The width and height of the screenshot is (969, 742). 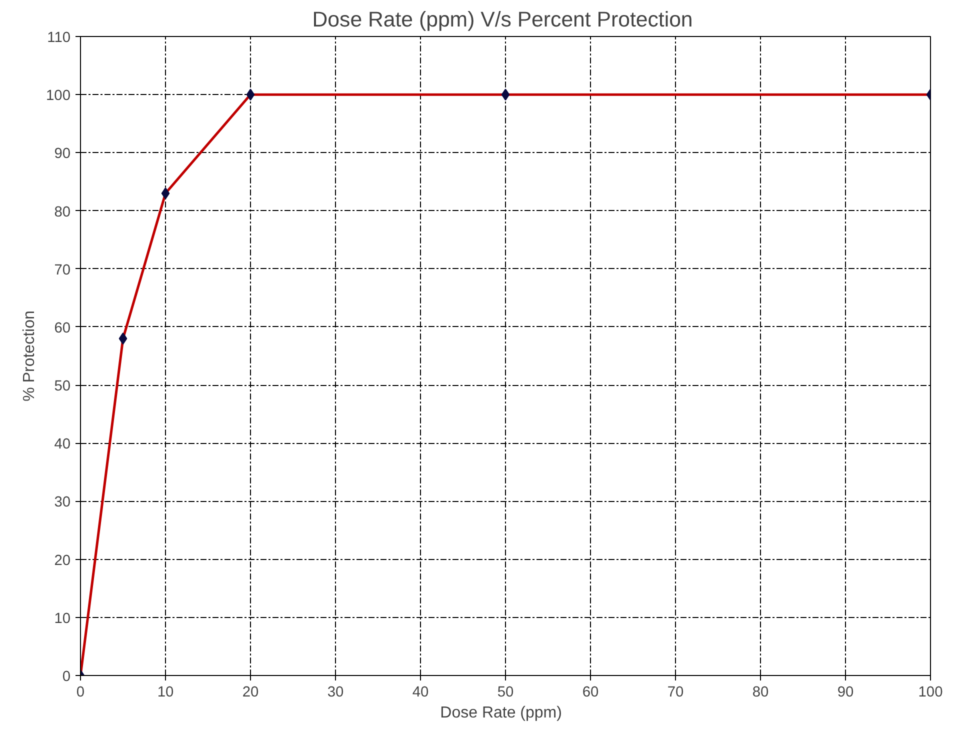 I want to click on y-tick-label: 60, so click(x=62, y=328).